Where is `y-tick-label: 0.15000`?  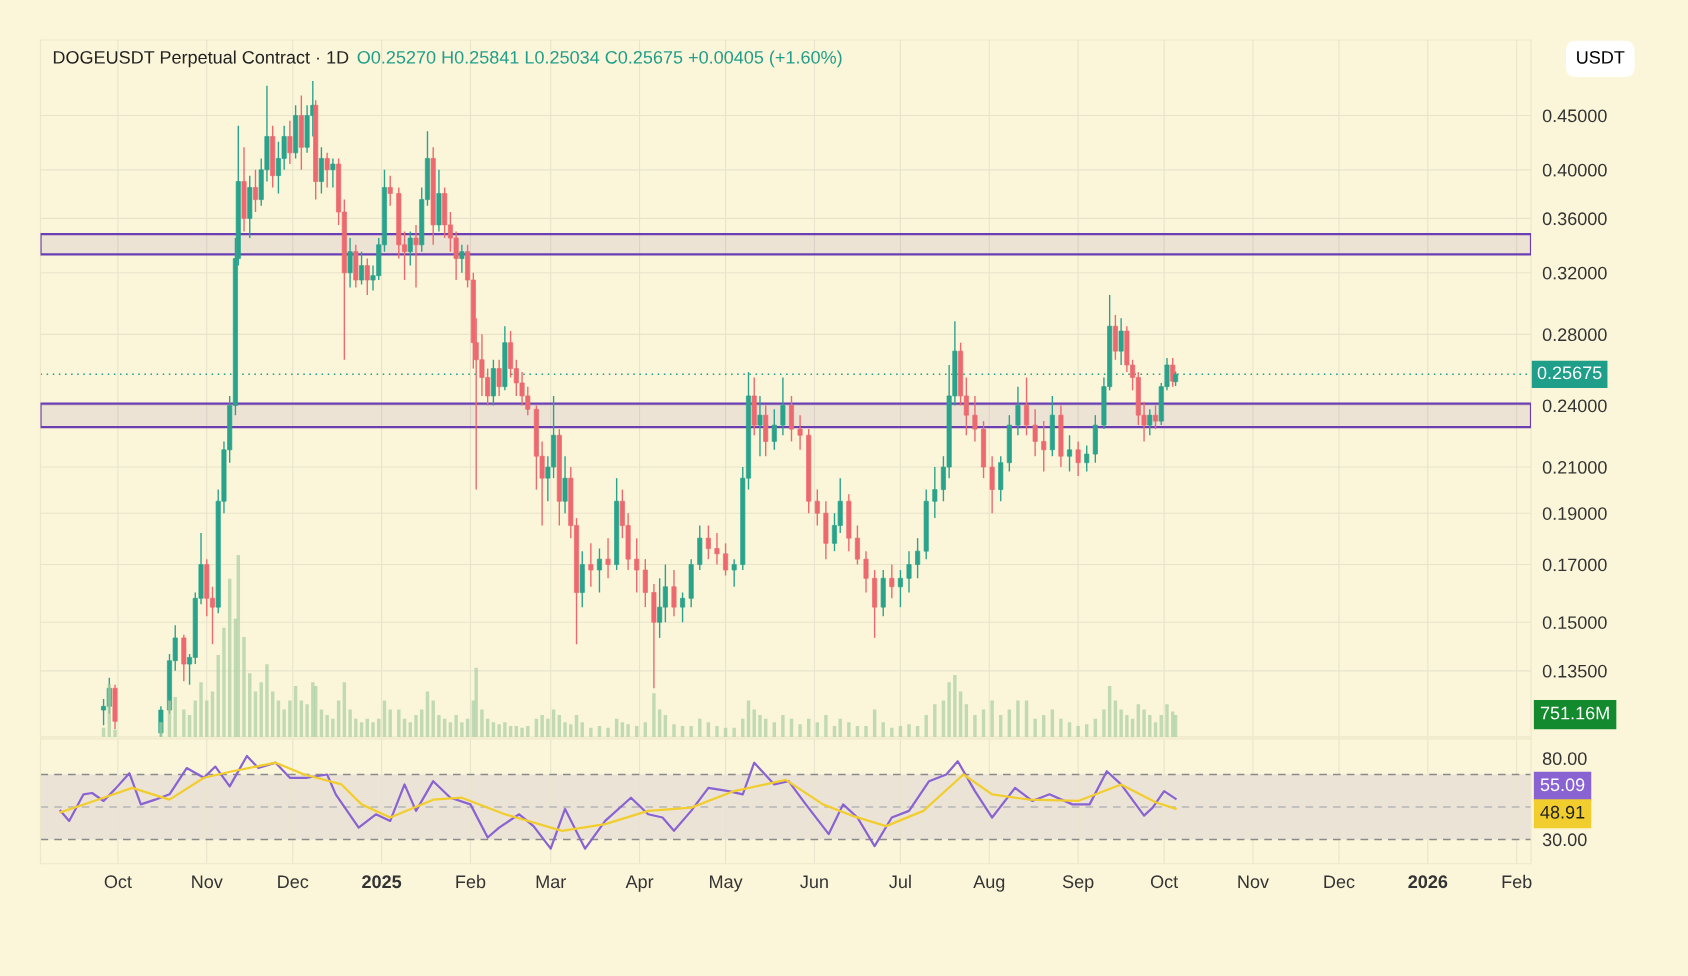 y-tick-label: 0.15000 is located at coordinates (1574, 622).